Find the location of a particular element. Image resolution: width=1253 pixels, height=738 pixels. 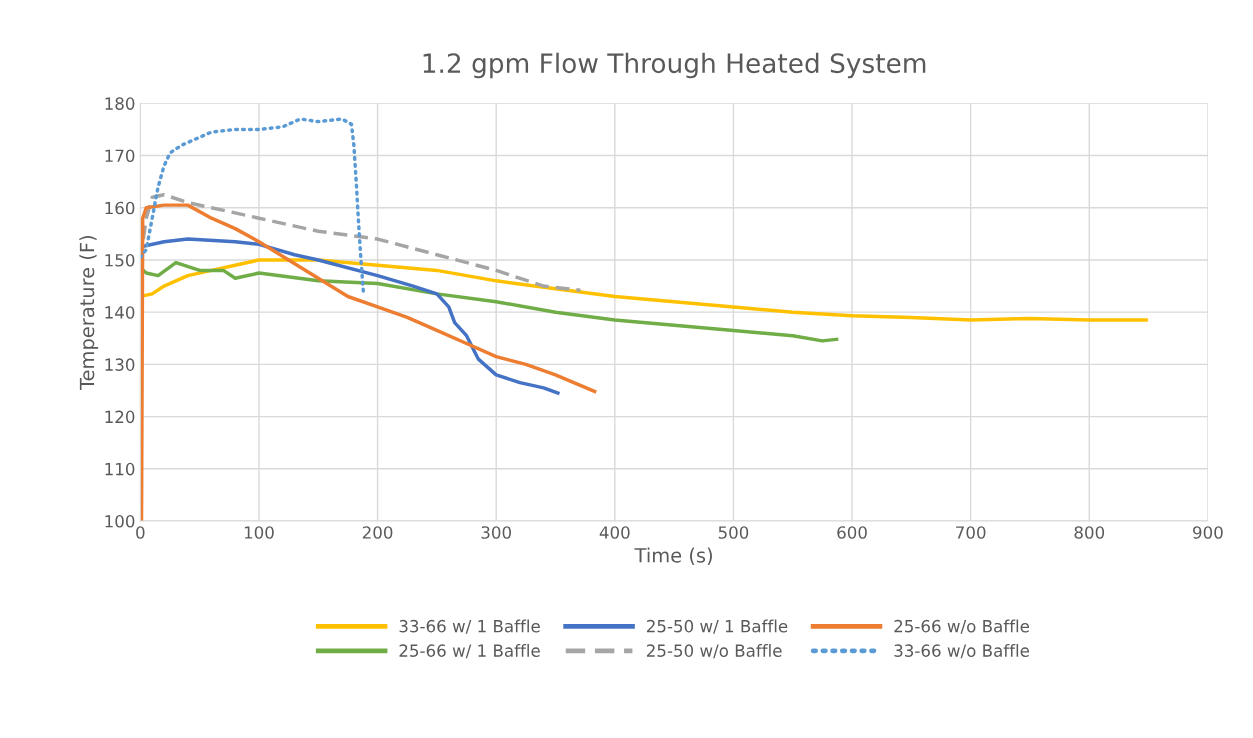

x-tick-label: 0 is located at coordinates (140, 532).